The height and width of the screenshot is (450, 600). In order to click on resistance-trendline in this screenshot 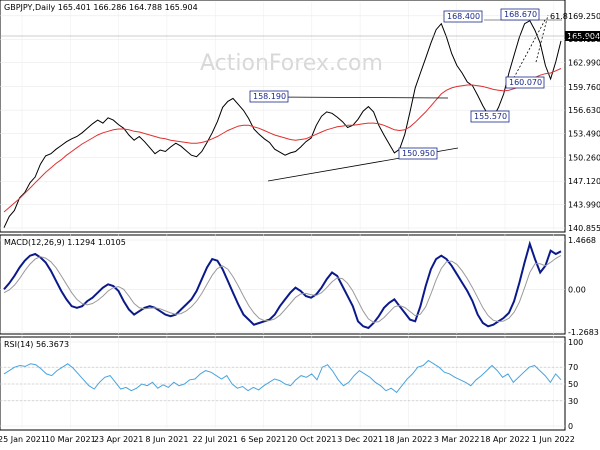, I will do `click(360, 97)`.